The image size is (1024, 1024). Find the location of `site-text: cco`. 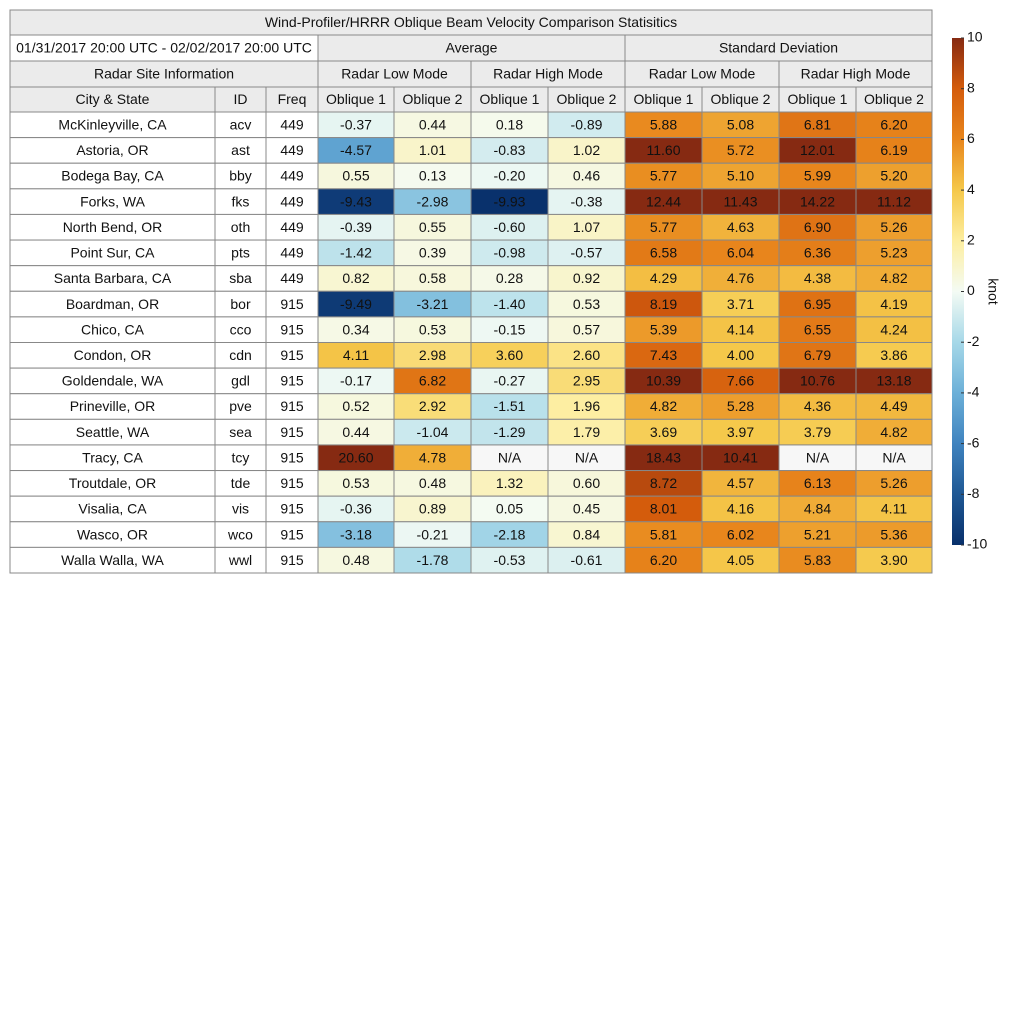

site-text: cco is located at coordinates (241, 329).